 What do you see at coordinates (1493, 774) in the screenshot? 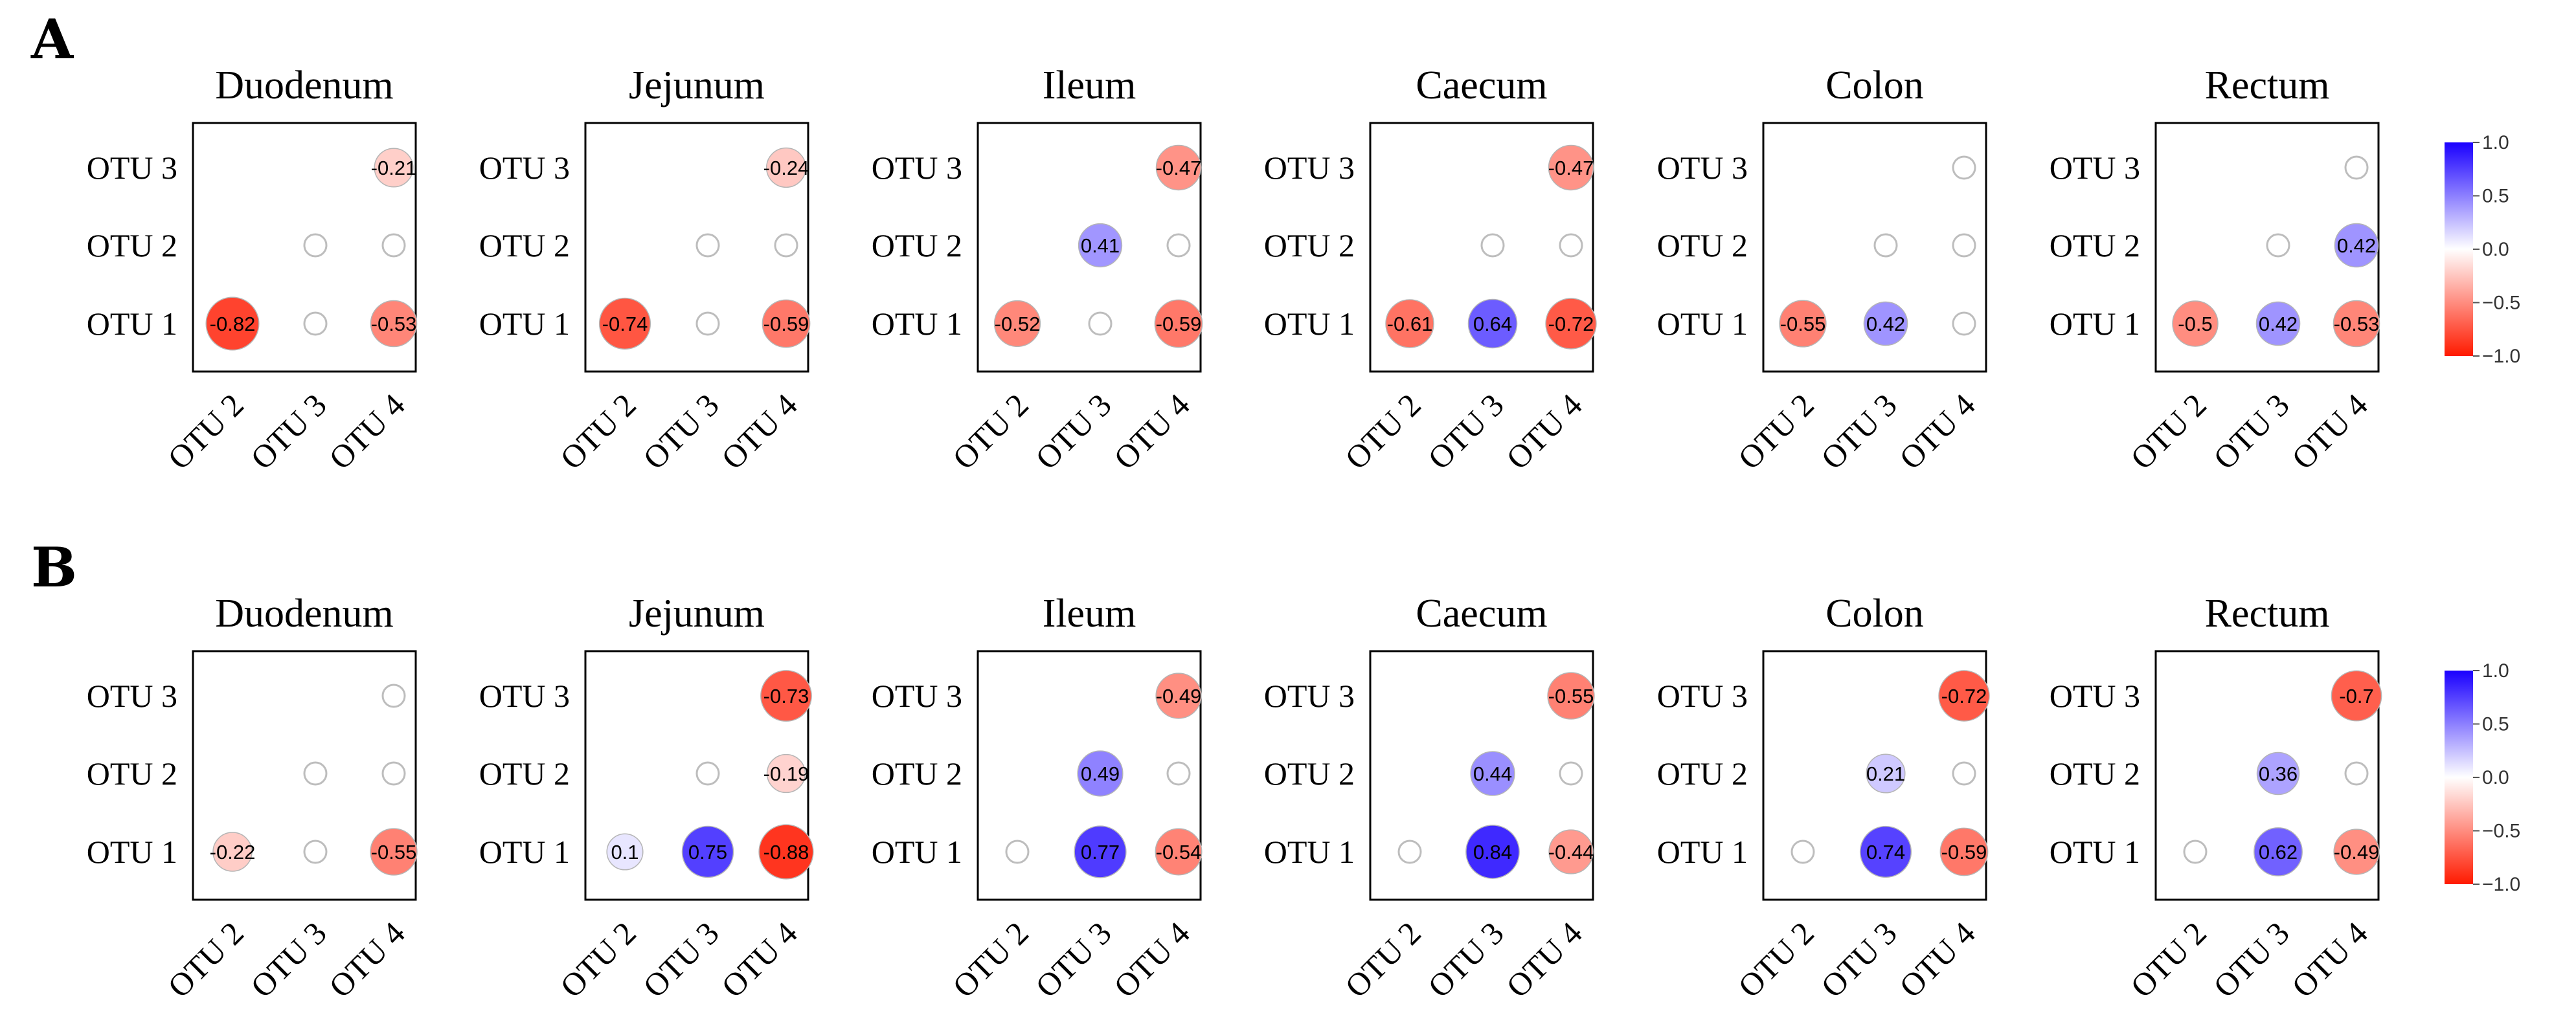
I see `correlation-value: 0.44` at bounding box center [1493, 774].